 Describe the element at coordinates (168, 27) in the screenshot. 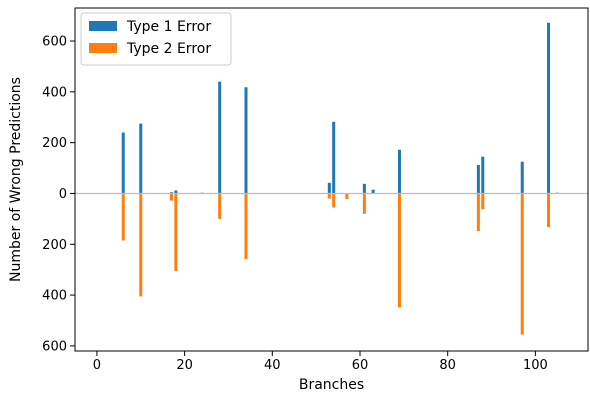

I see `legend-entry-type-1: Type 1 Error` at that location.